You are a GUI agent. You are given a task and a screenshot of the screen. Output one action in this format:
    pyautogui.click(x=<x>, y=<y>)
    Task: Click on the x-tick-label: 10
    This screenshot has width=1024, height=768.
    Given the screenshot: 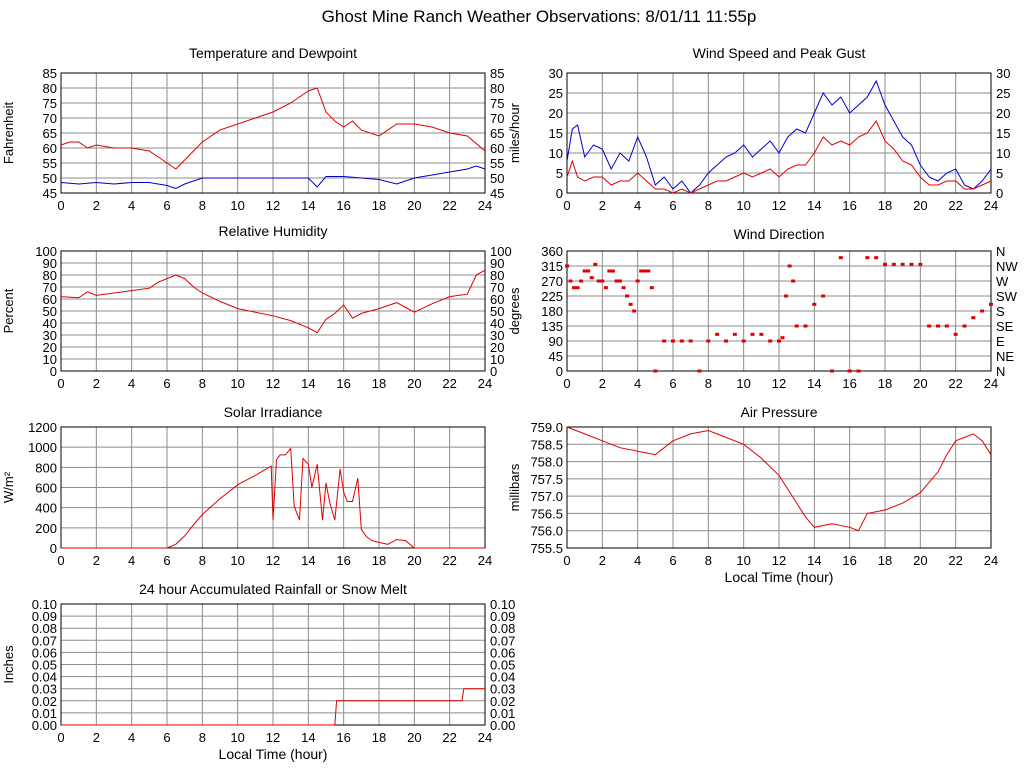 What is the action you would take?
    pyautogui.click(x=237, y=383)
    